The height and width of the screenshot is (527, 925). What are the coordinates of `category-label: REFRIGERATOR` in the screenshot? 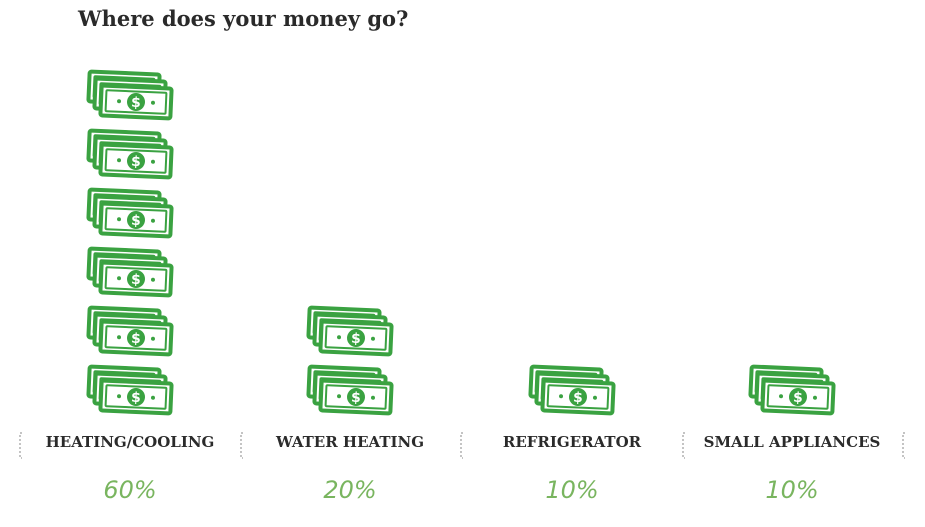 It's located at (572, 442).